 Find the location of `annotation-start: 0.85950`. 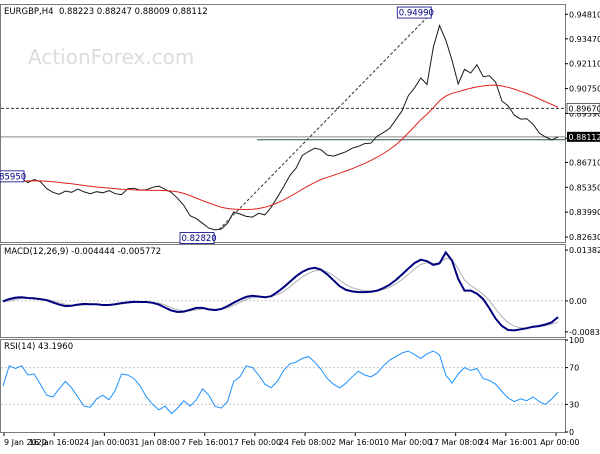

annotation-start: 0.85950 is located at coordinates (13, 177).